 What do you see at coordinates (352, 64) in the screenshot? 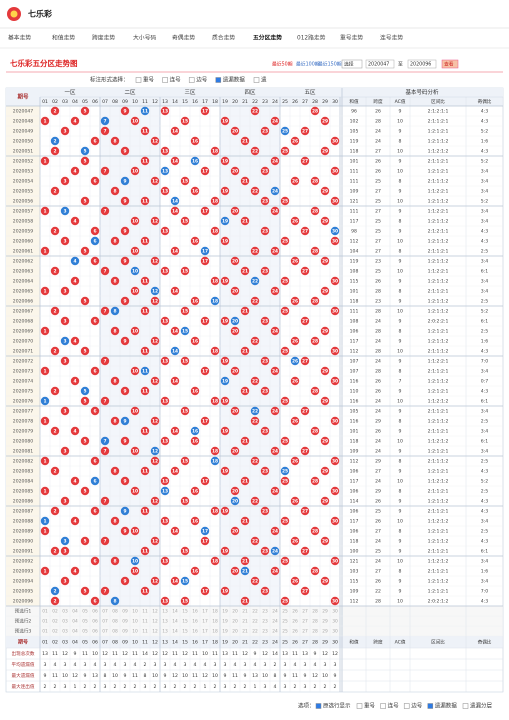
I see `select-box` at bounding box center [352, 64].